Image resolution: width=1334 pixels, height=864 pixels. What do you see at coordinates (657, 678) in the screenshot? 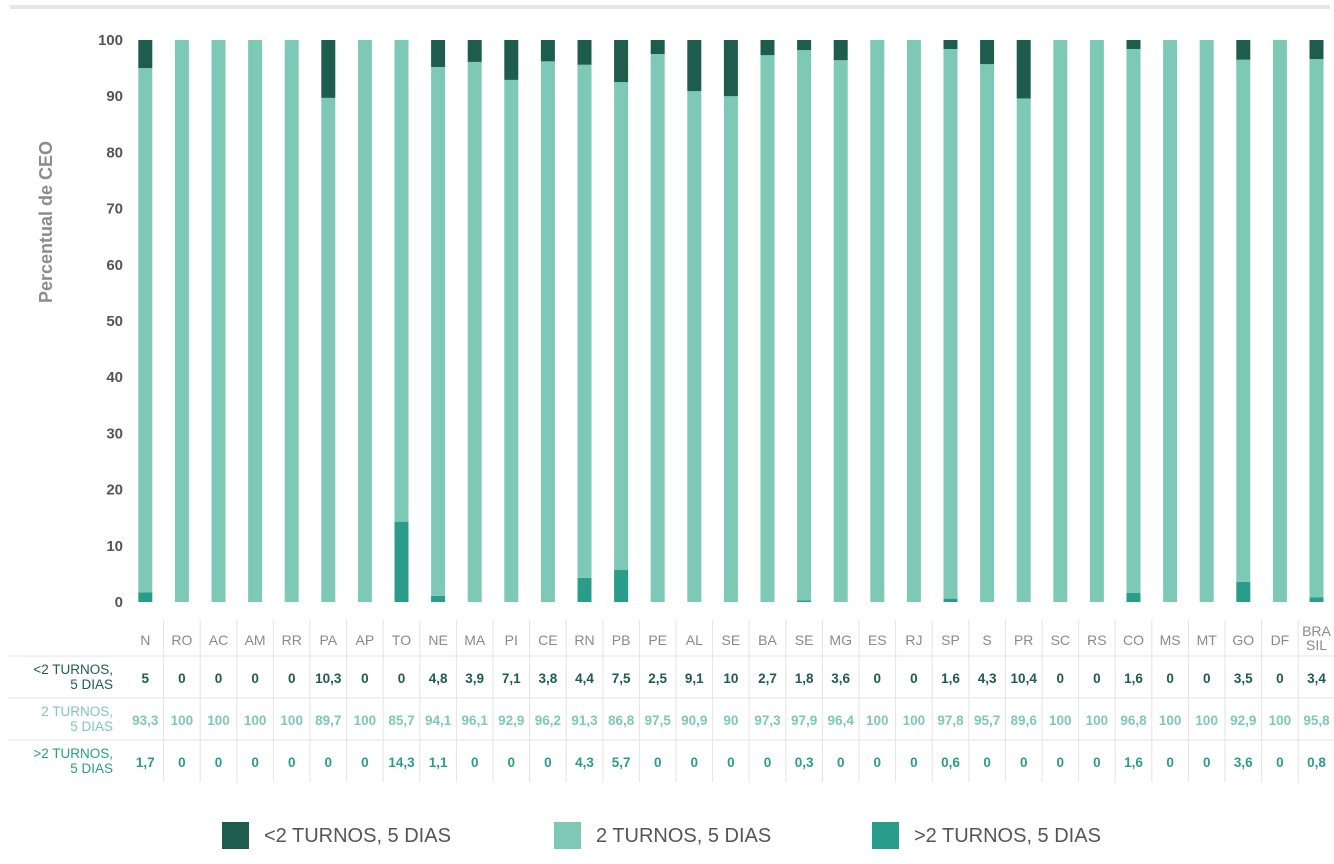
I see `table-cell-value: 2,5` at bounding box center [657, 678].